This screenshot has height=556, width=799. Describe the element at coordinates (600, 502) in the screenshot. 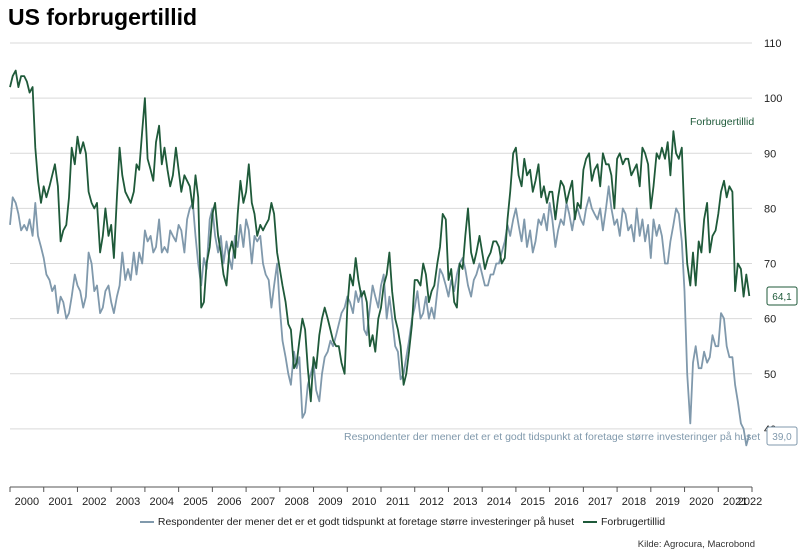

I see `x-tick-label: 2017` at that location.